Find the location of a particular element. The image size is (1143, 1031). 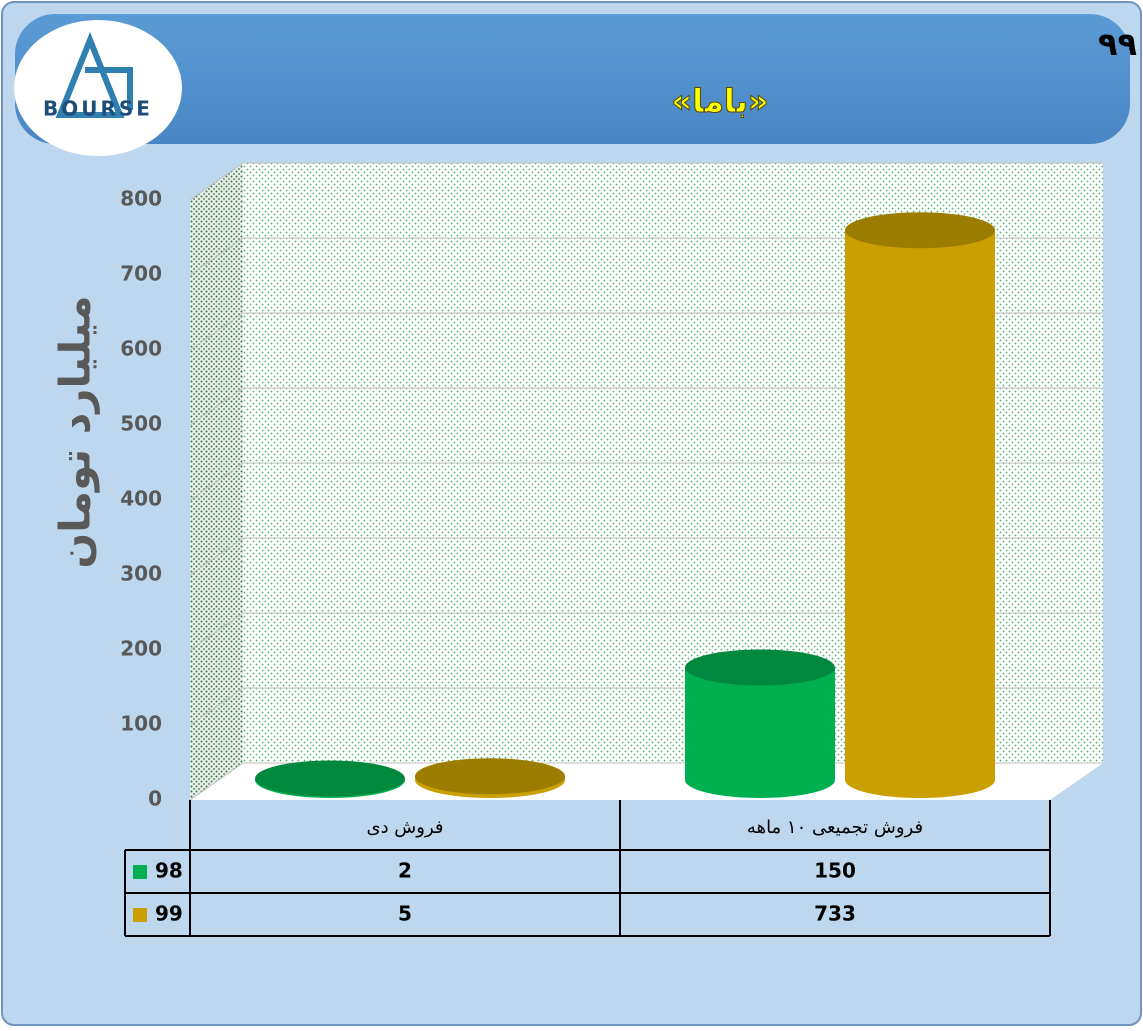

y-tick-label: 400 is located at coordinates (141, 499).